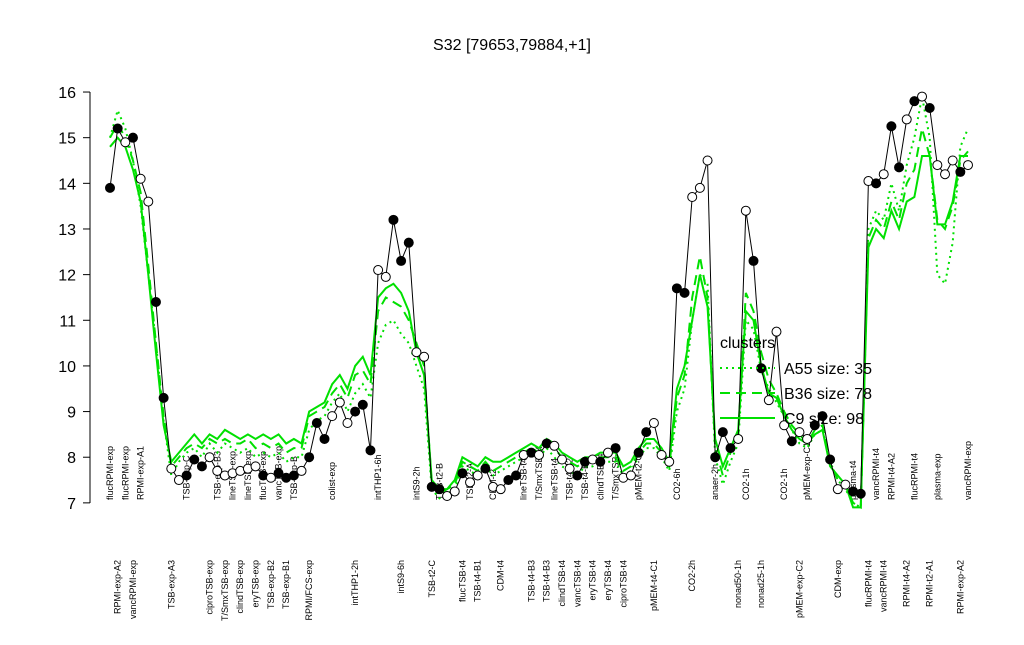 The image size is (1024, 645). Describe the element at coordinates (71, 504) in the screenshot. I see `y-tick-label: 7` at that location.